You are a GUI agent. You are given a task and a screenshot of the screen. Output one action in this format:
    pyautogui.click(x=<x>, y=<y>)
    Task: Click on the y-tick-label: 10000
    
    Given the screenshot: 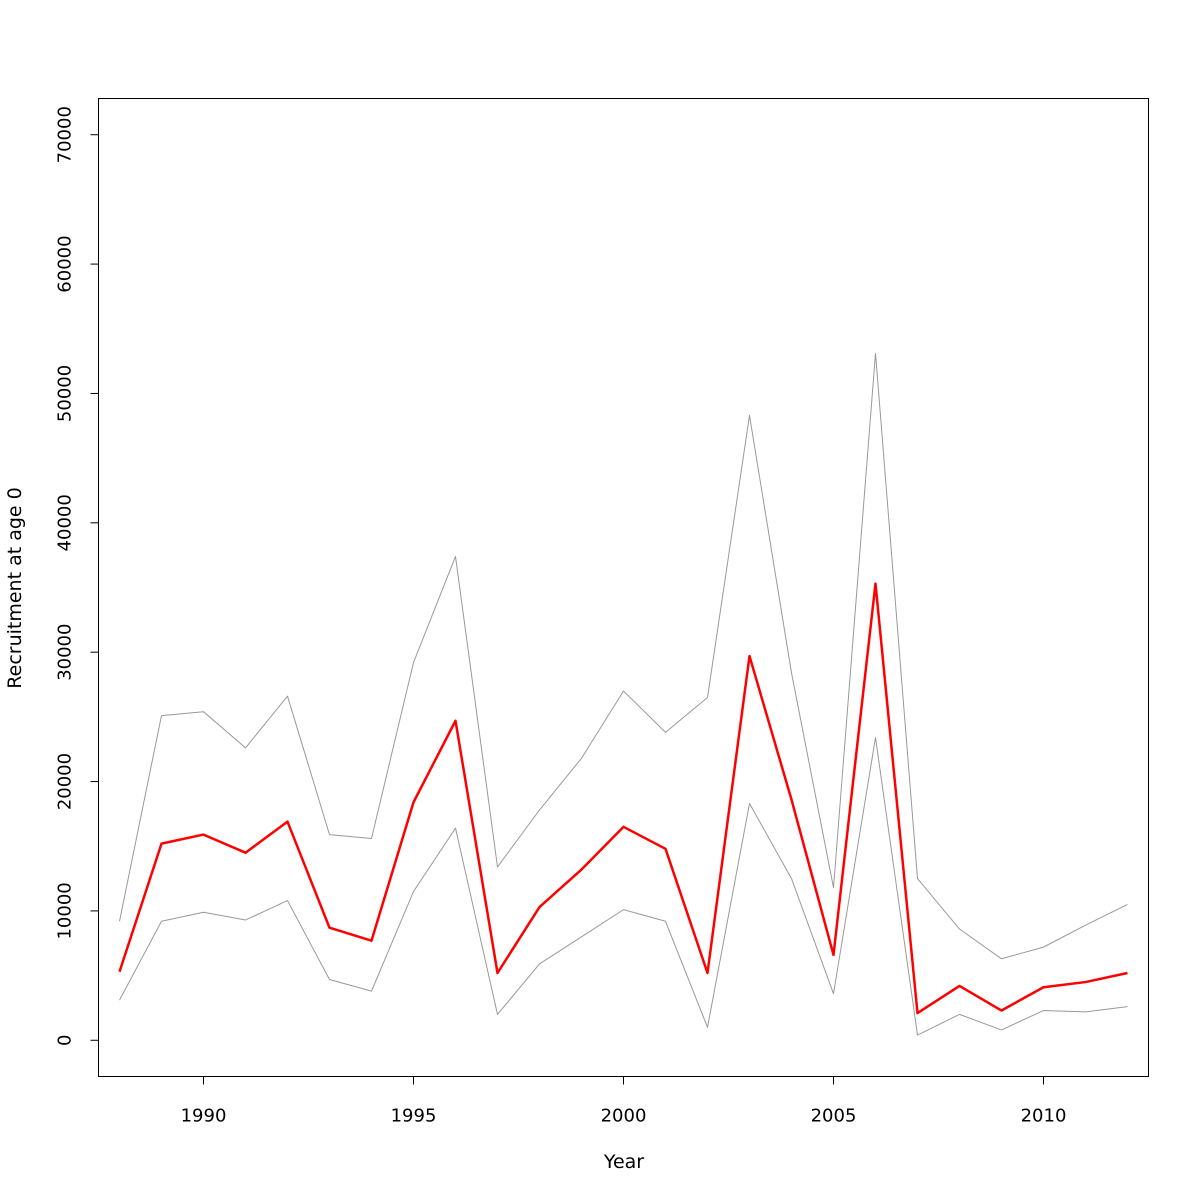 What is the action you would take?
    pyautogui.click(x=65, y=910)
    